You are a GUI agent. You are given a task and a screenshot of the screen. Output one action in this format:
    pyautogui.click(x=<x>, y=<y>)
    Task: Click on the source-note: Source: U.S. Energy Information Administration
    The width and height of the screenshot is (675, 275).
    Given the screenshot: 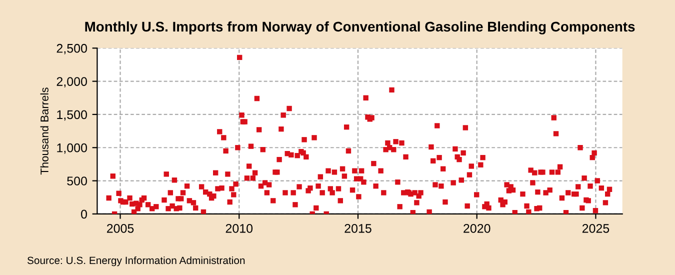 What is the action you would take?
    pyautogui.click(x=136, y=261)
    